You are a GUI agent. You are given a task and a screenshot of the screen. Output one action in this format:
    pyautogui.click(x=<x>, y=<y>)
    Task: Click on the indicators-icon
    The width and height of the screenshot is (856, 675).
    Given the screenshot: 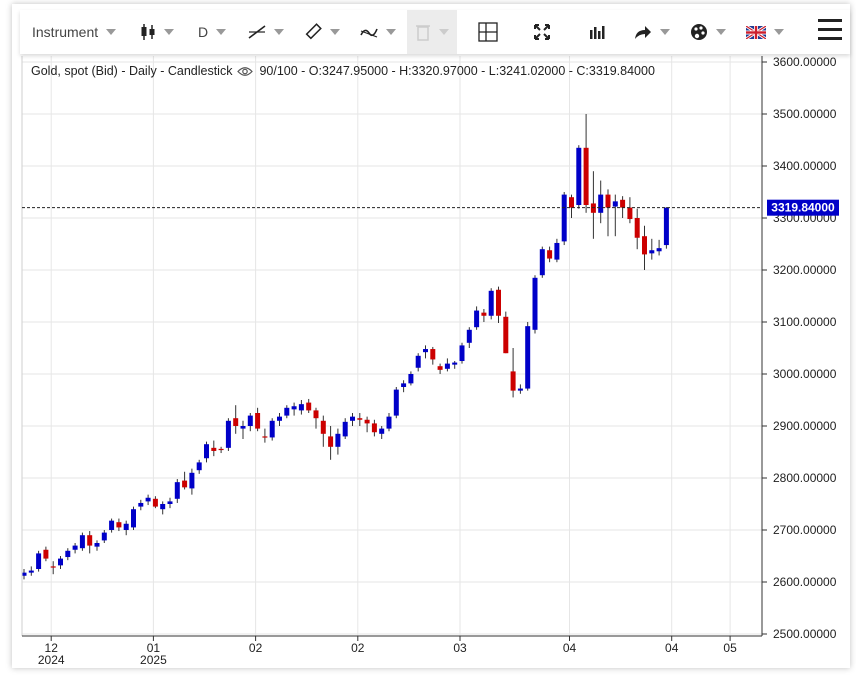 What is the action you would take?
    pyautogui.click(x=369, y=33)
    